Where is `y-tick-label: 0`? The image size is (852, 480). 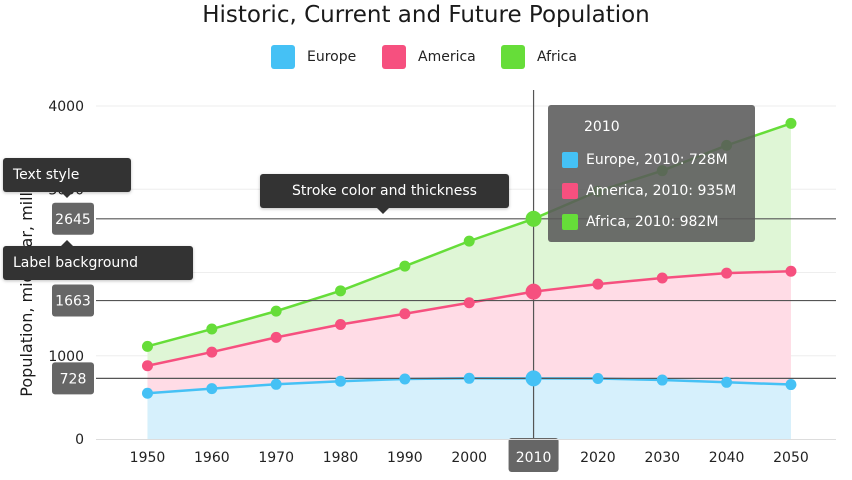 y-tick-label: 0 is located at coordinates (79, 440).